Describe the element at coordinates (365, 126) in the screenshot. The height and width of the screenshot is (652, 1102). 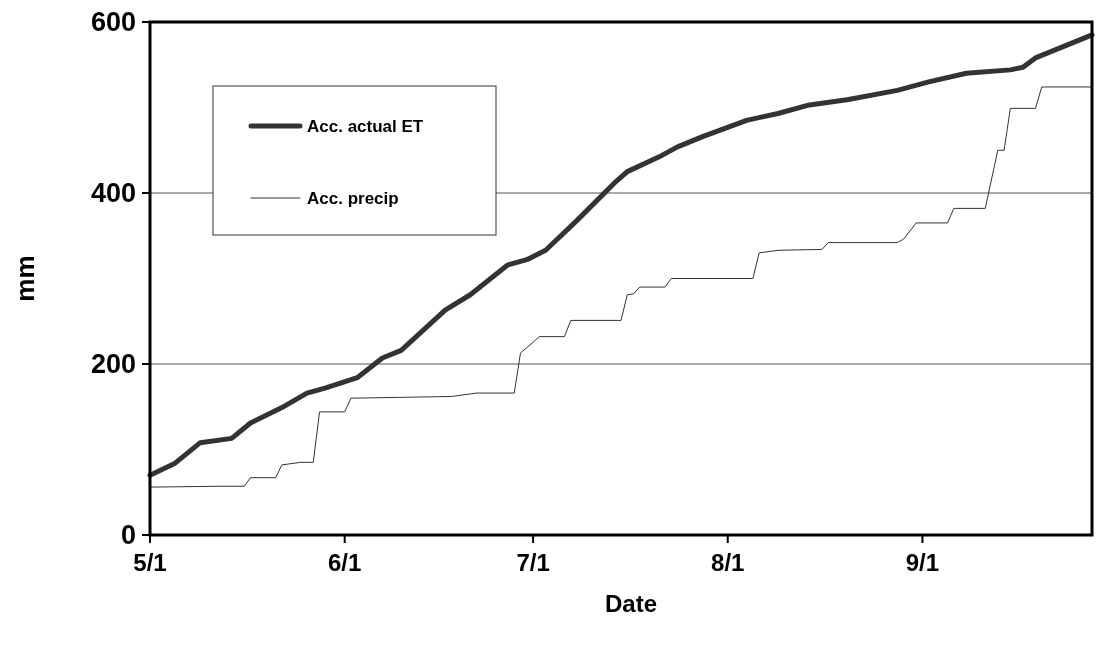
I see `legend-label: Acc. actual ET` at that location.